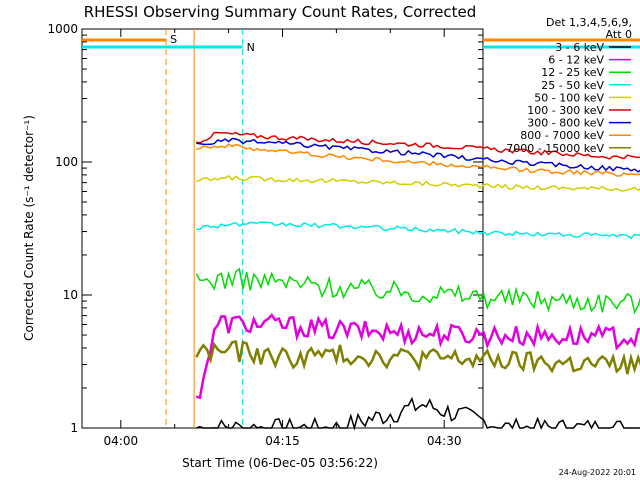 The image size is (640, 480). I want to click on x-axis-label: Start Time (06-Dec-05 03:56:22), so click(280, 463).